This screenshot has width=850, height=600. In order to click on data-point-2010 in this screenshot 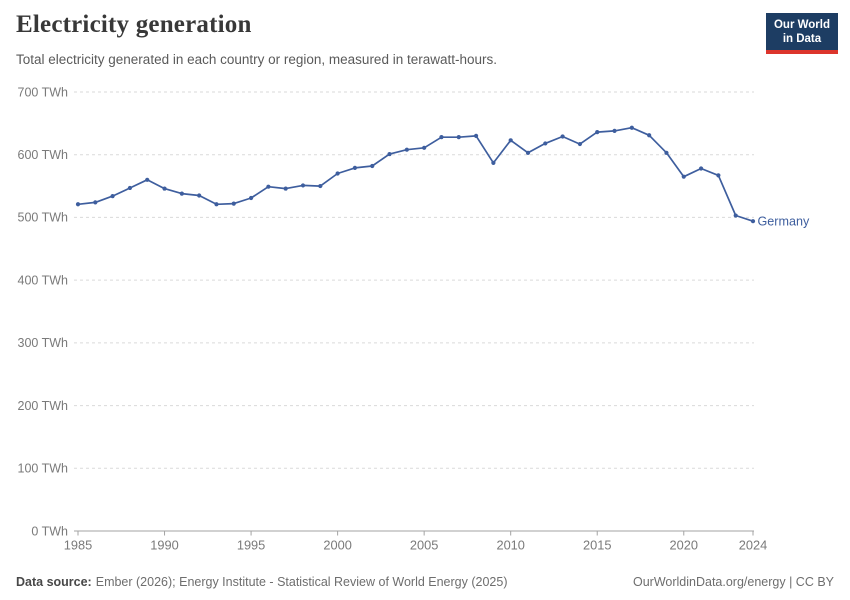, I will do `click(510, 140)`.